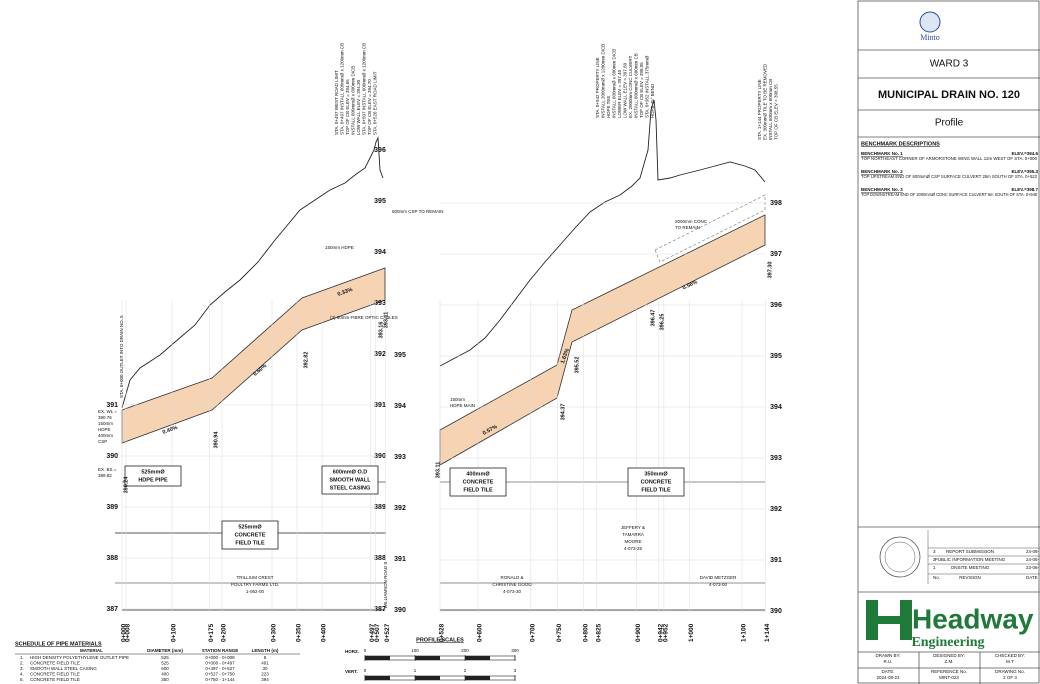  What do you see at coordinates (647, 86) in the screenshot?
I see `top-note: STA. 0+952 INSTALL 375mmØ` at bounding box center [647, 86].